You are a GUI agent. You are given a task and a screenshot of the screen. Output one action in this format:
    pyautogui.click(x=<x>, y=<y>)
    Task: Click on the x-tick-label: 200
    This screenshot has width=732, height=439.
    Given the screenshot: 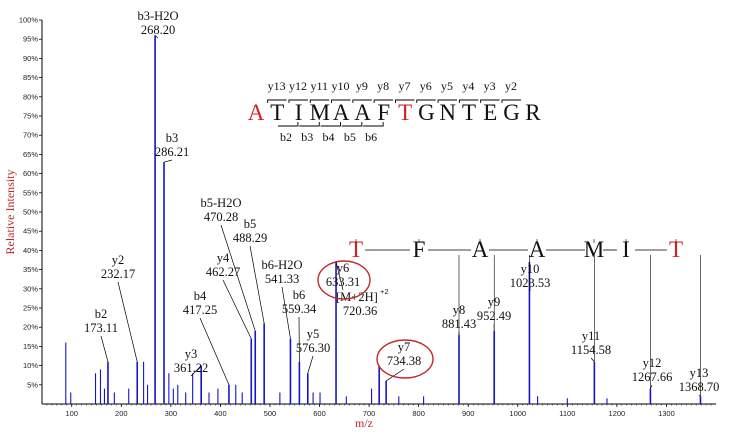 What is the action you would take?
    pyautogui.click(x=121, y=413)
    